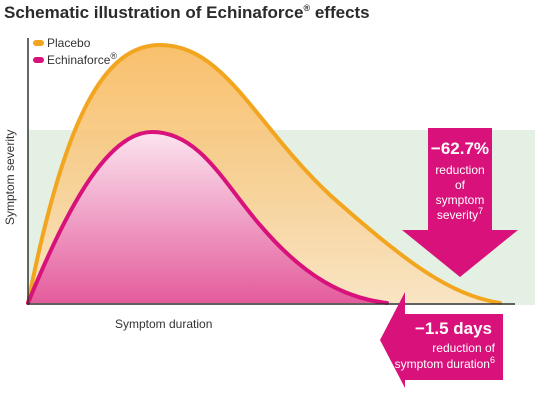 The width and height of the screenshot is (535, 400). What do you see at coordinates (10, 177) in the screenshot?
I see `y-axis-label: Symptom severity` at bounding box center [10, 177].